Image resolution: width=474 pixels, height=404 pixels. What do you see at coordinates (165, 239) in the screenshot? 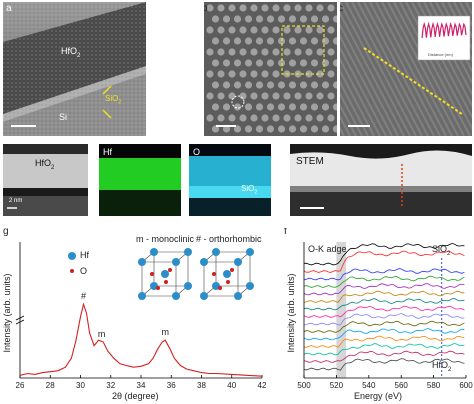
I see `legend-monoclinic: m - monoclinic` at bounding box center [165, 239].